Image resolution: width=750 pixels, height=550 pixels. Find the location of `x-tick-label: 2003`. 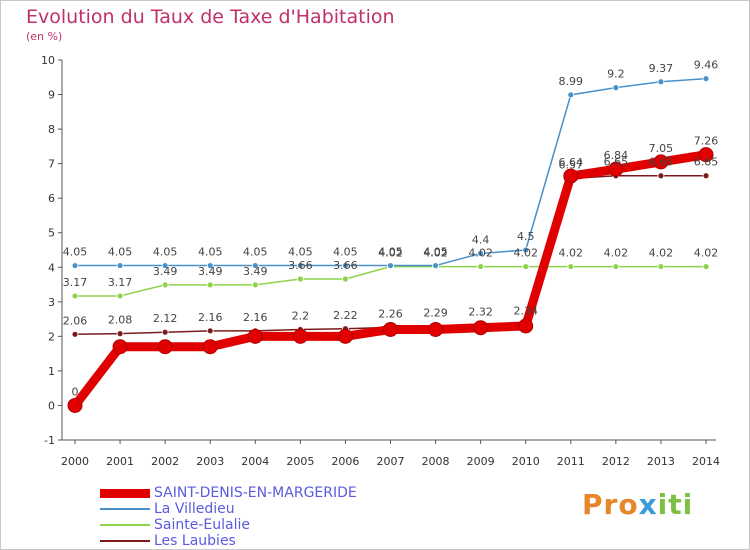

x-tick-label: 2003 is located at coordinates (210, 461).